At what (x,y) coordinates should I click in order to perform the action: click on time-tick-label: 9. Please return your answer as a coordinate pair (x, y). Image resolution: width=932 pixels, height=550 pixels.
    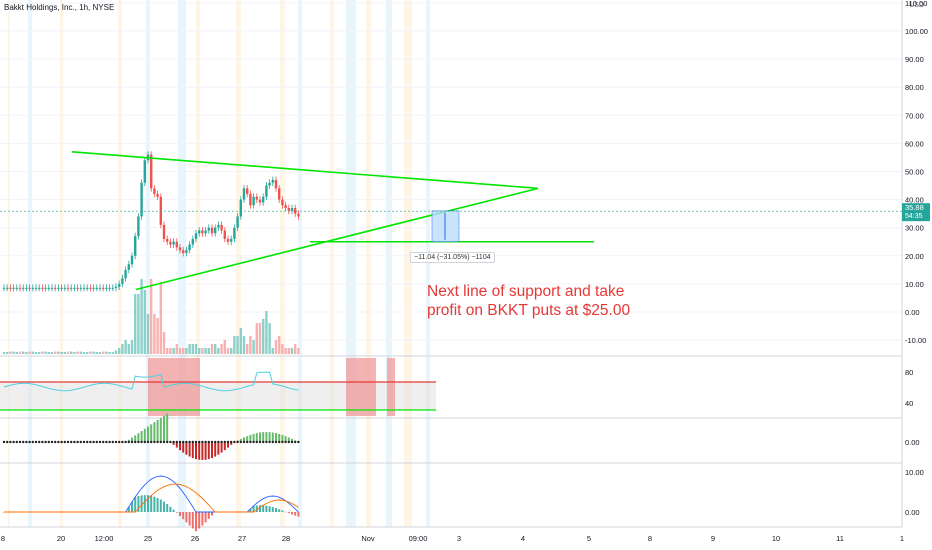
    Looking at the image, I should click on (713, 538).